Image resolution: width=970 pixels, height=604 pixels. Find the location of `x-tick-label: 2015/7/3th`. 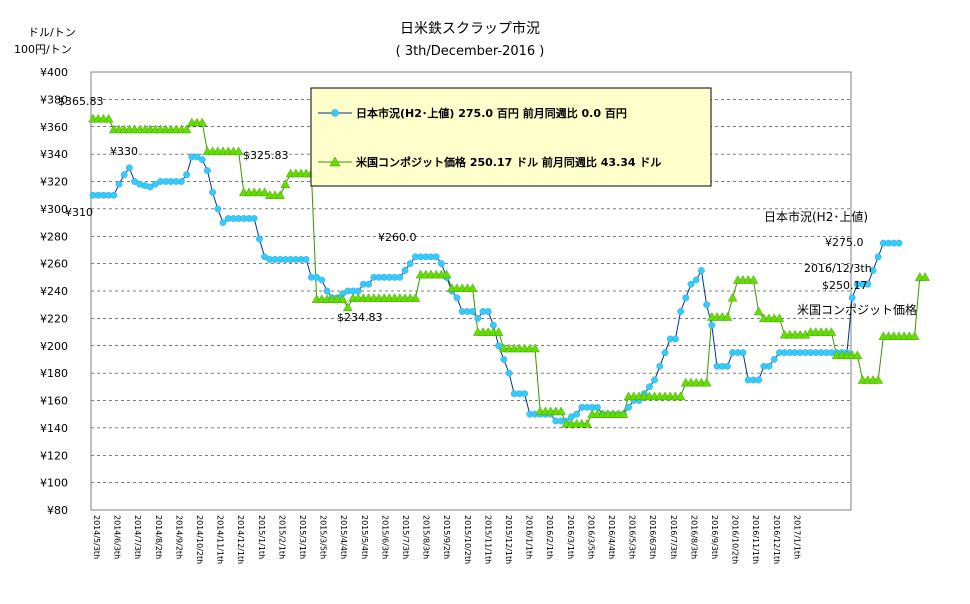

x-tick-label: 2015/7/3th is located at coordinates (405, 537).